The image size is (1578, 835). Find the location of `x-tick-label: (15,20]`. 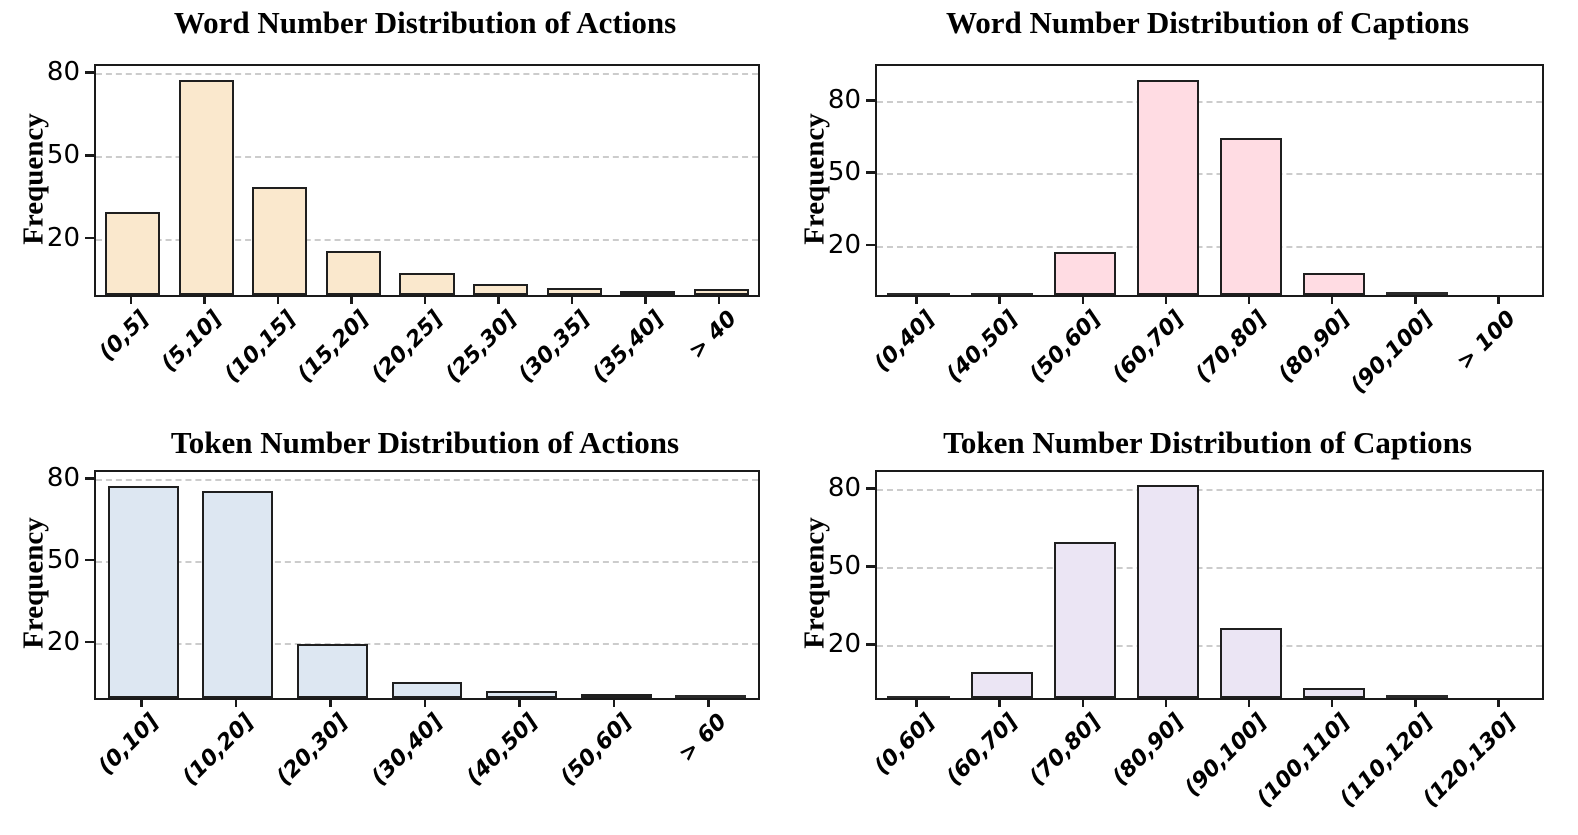

x-tick-label: (15,20] is located at coordinates (334, 347).